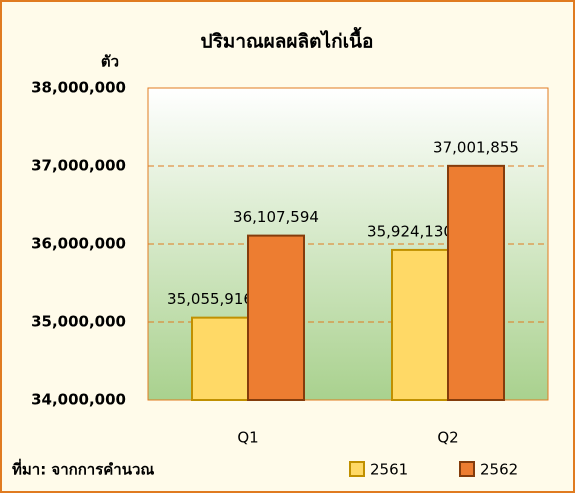  Describe the element at coordinates (389, 470) in the screenshot. I see `legend-label: 2561` at that location.